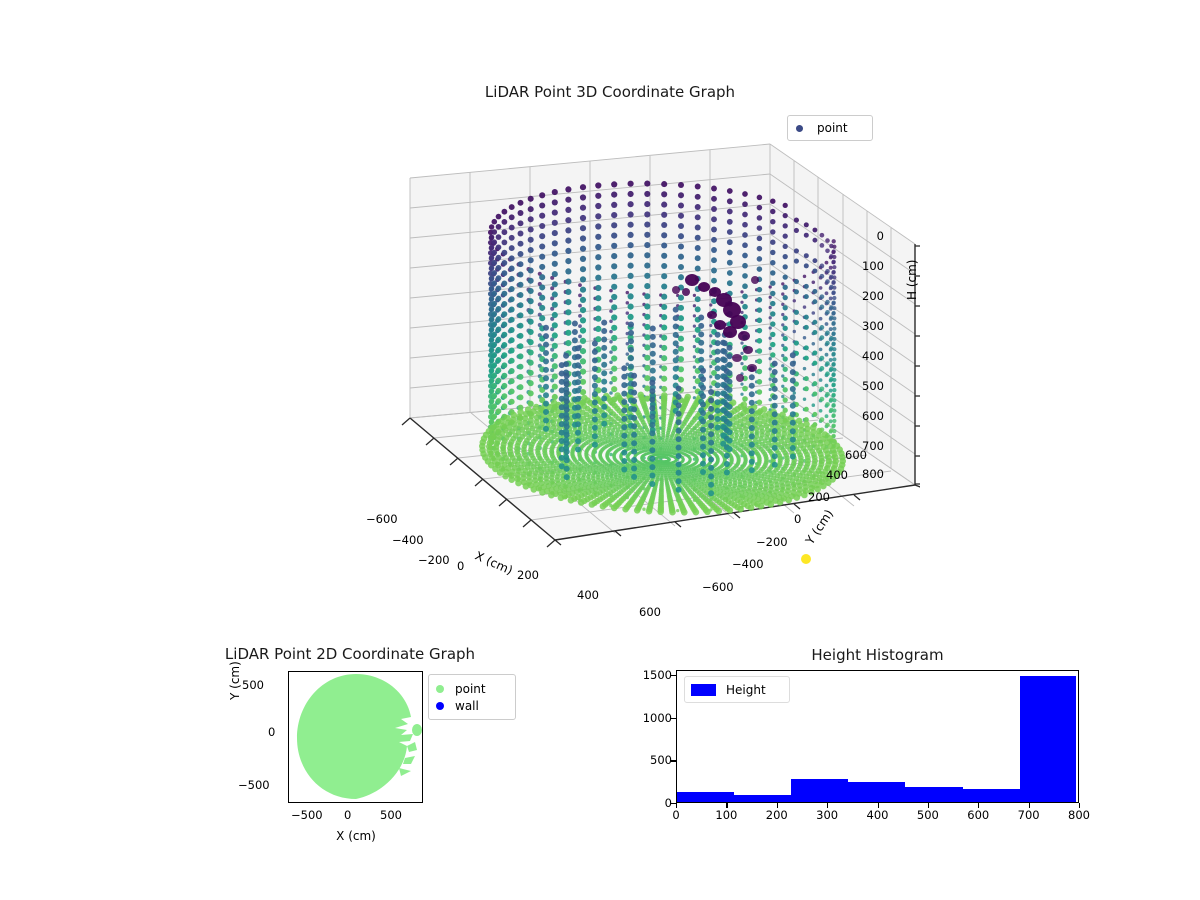  Describe the element at coordinates (657, 675) in the screenshot. I see `histogram-y-tick: 1500` at that location.